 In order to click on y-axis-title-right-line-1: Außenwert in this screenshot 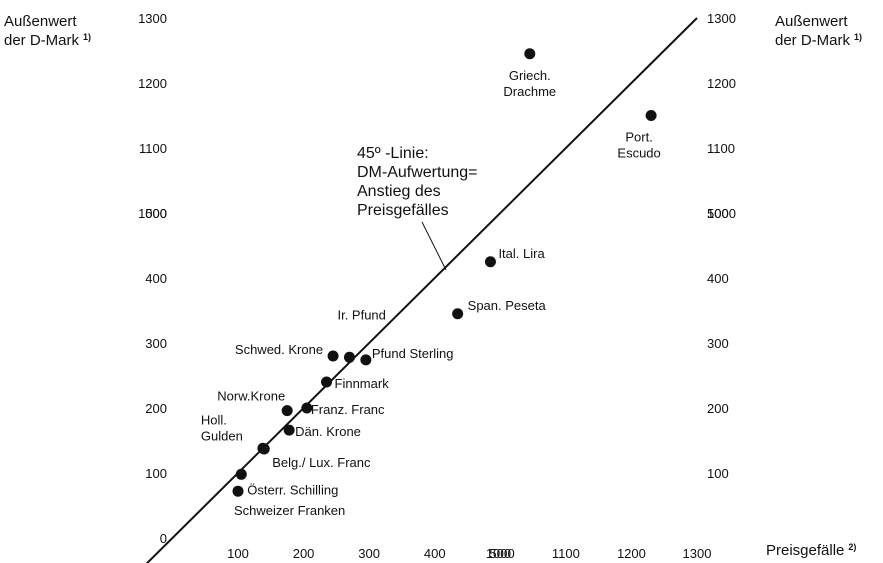, I will do `click(811, 21)`.